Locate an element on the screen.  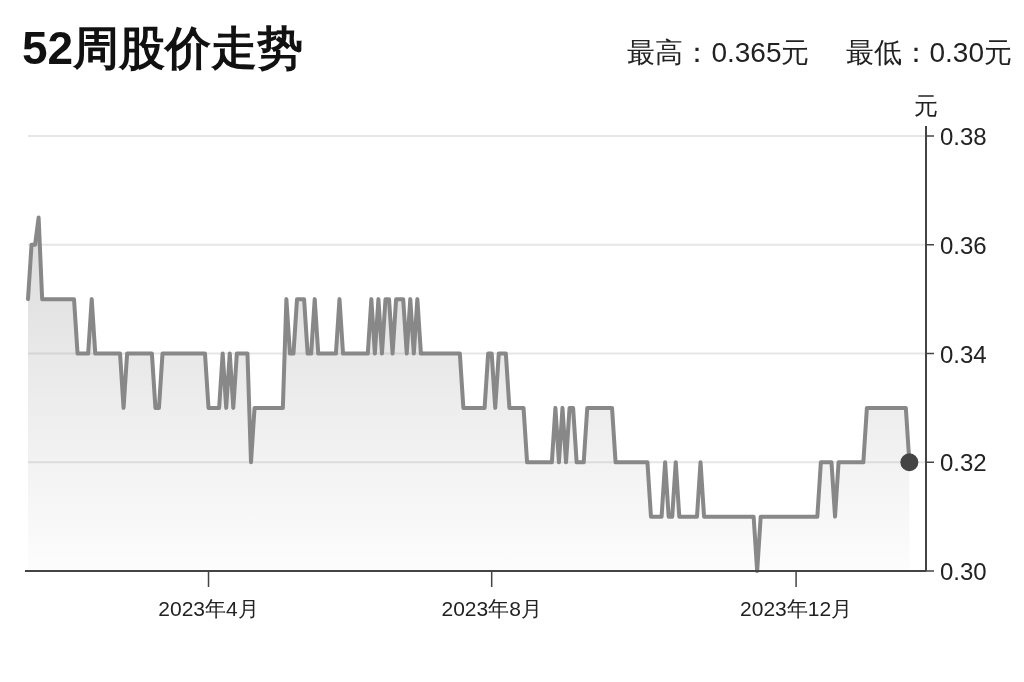
x-tick-label: 2023年4月 is located at coordinates (208, 608).